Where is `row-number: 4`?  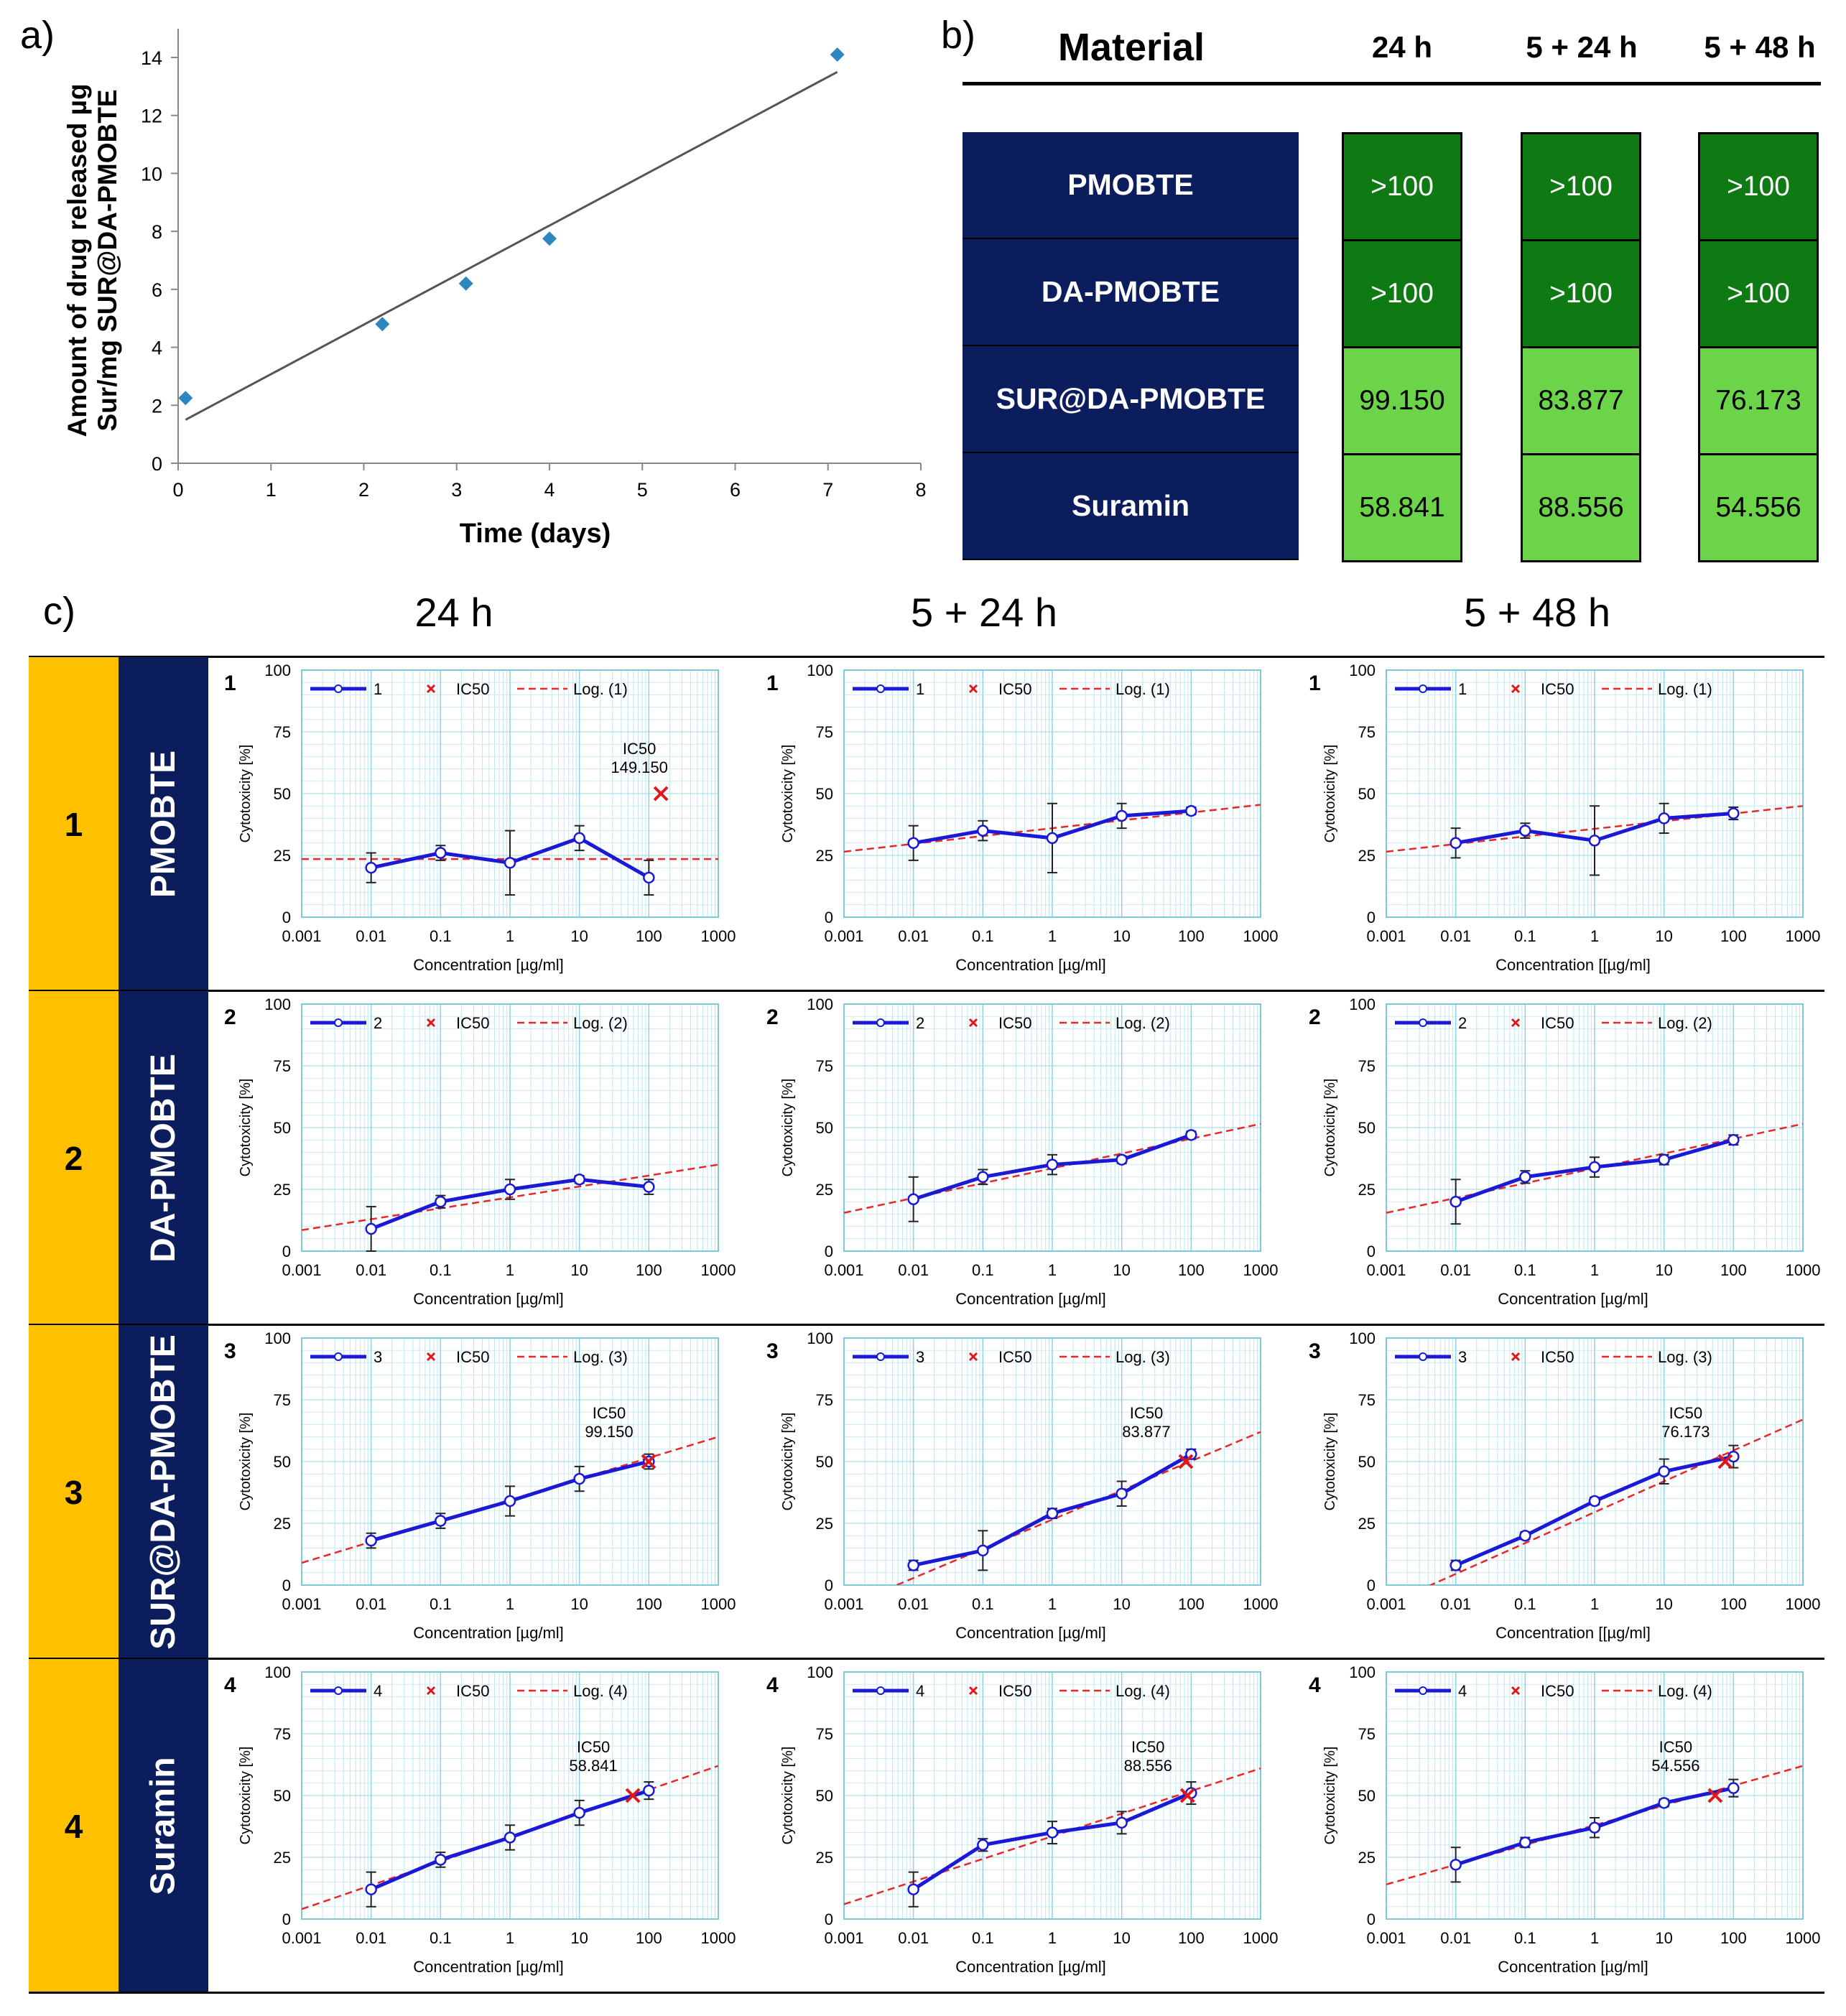 row-number: 4 is located at coordinates (74, 1826).